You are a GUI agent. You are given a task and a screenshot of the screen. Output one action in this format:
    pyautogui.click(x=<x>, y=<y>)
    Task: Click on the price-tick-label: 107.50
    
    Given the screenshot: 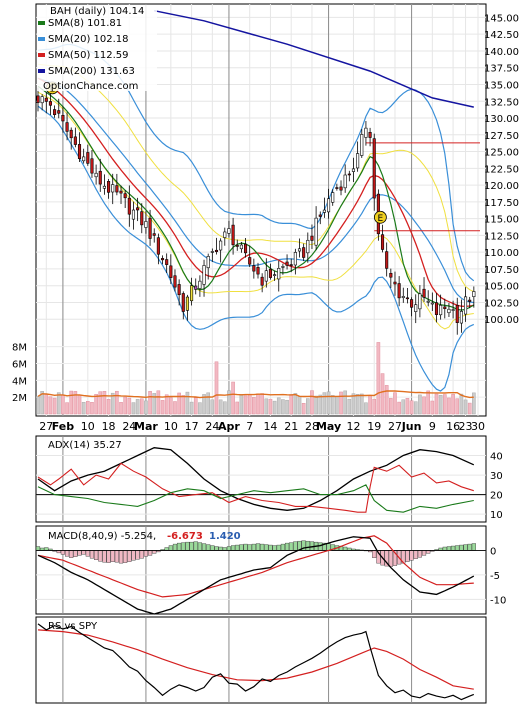 What is the action you would take?
    pyautogui.click(x=501, y=270)
    